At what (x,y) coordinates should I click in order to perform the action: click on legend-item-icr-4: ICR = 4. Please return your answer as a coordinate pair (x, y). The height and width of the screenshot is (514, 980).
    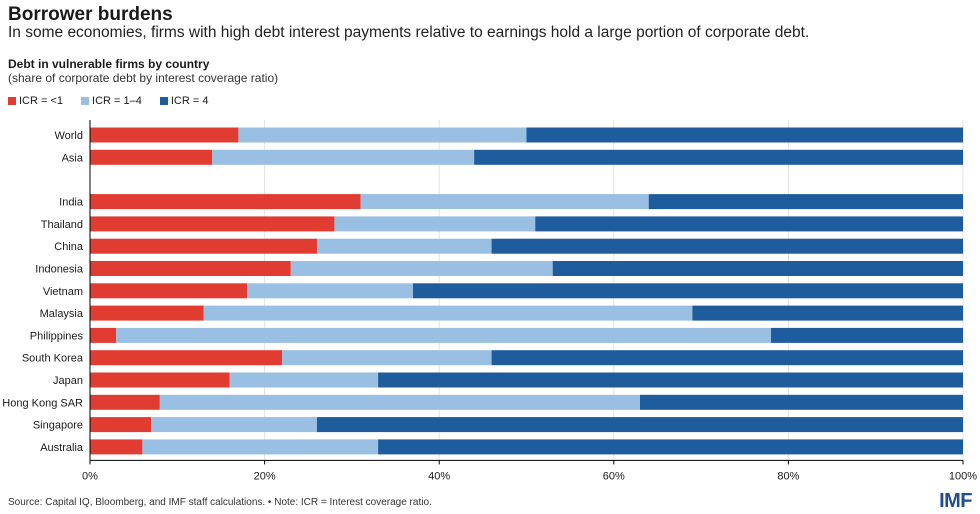
    Looking at the image, I should click on (184, 101).